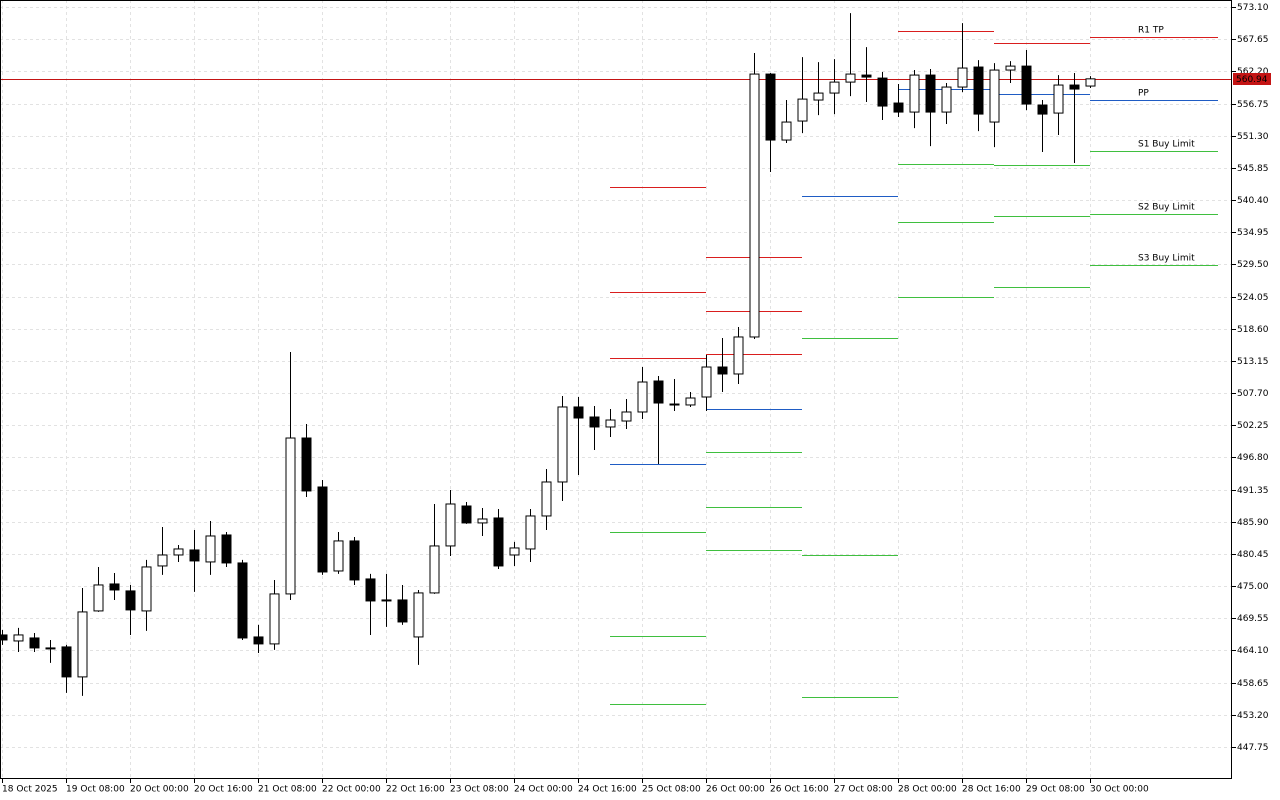 The height and width of the screenshot is (800, 1280). Describe the element at coordinates (927, 790) in the screenshot. I see `x-tick-label: 28 Oct 00:00` at that location.